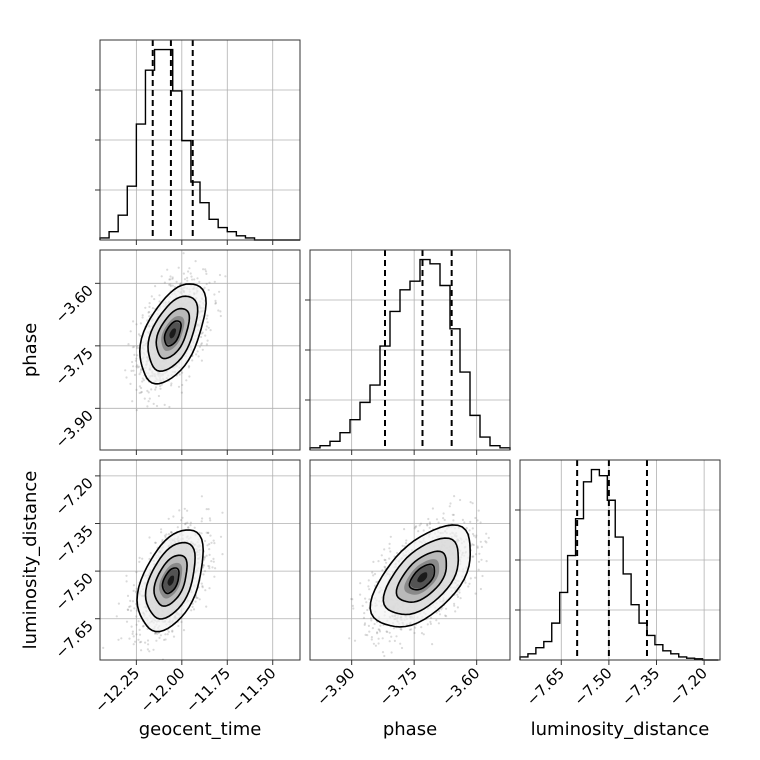 This screenshot has width=760, height=760. Describe the element at coordinates (74, 639) in the screenshot. I see `y-tick-label: −7.65` at that location.